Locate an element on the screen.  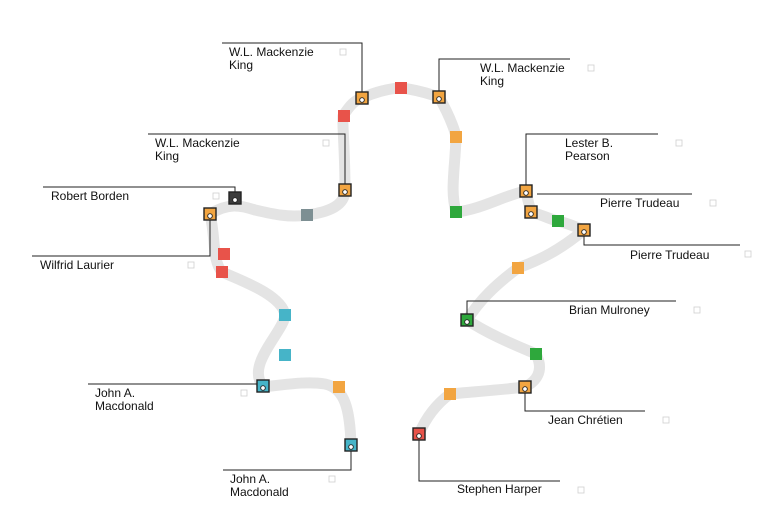
label-harper: Stephen Harper is located at coordinates (521, 489).